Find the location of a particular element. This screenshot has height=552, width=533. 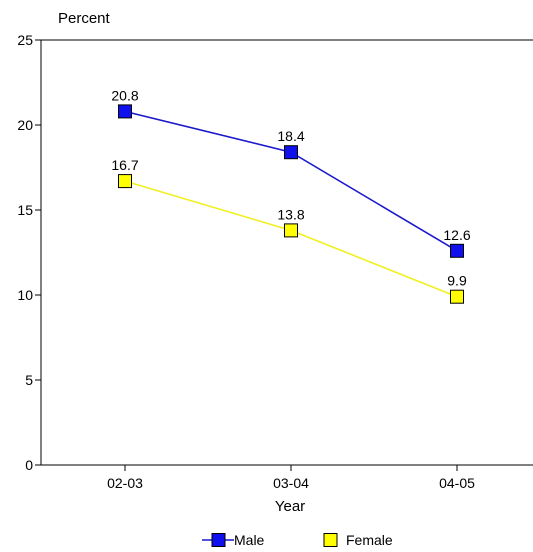

legend-label-male: Male is located at coordinates (249, 540).